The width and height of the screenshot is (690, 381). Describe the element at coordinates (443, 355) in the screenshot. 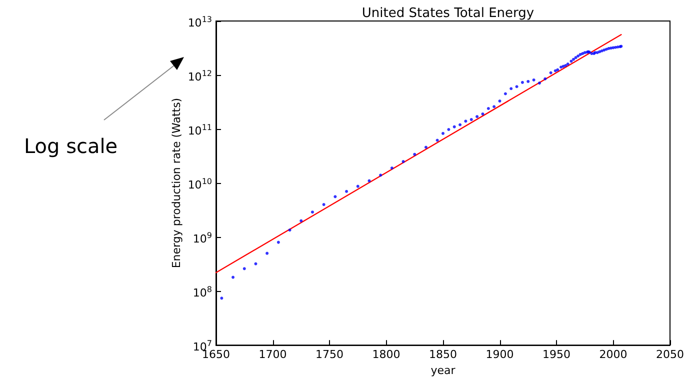

I see `x-tick-label: 1850` at that location.